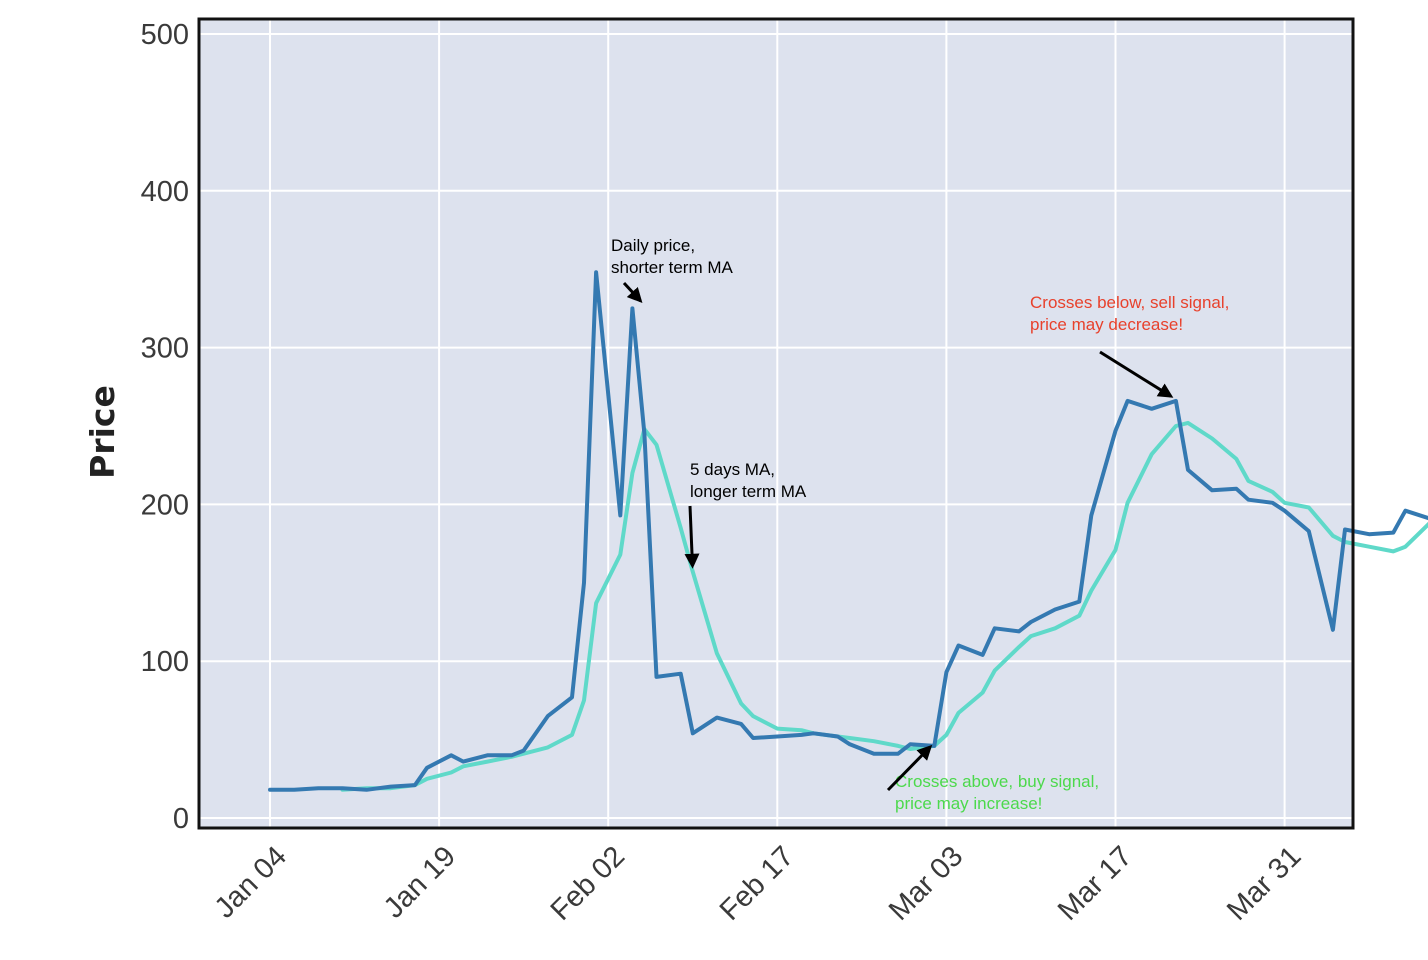 This screenshot has height=960, width=1428. What do you see at coordinates (165, 662) in the screenshot?
I see `y-tick-label: 100` at bounding box center [165, 662].